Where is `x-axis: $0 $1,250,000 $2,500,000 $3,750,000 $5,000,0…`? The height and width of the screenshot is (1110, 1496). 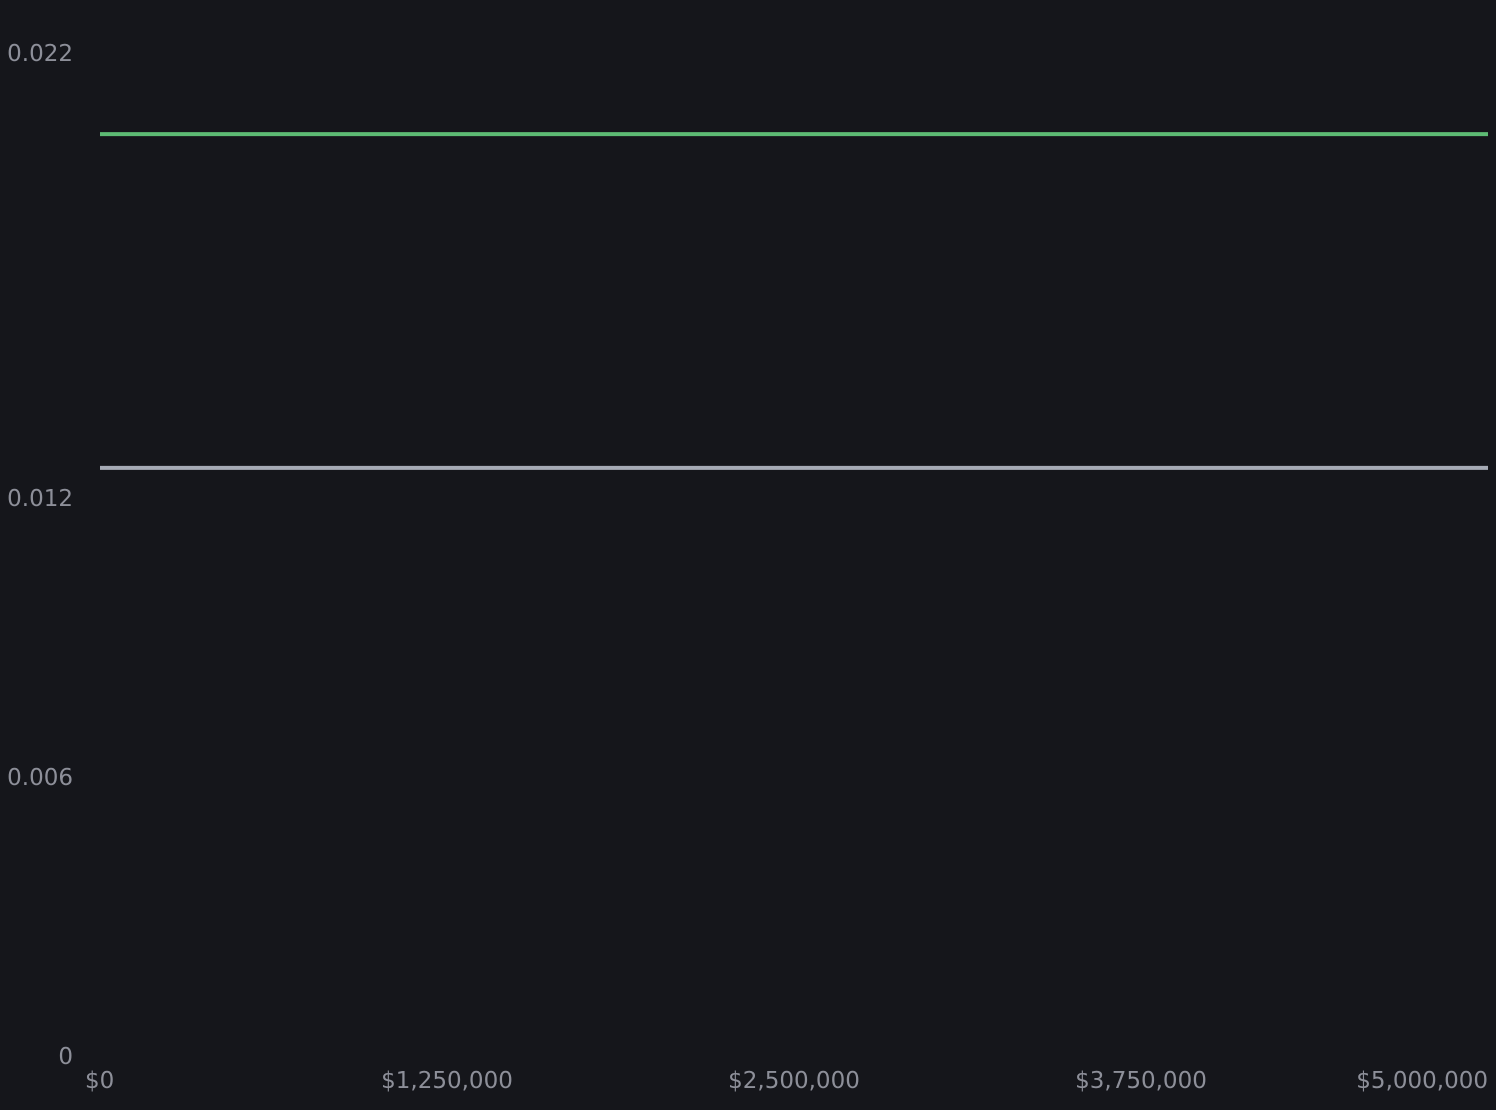
x-axis: $0 $1,250,000 $2,500,000 $3,750,000 $5,000,0… is located at coordinates (786, 1081).